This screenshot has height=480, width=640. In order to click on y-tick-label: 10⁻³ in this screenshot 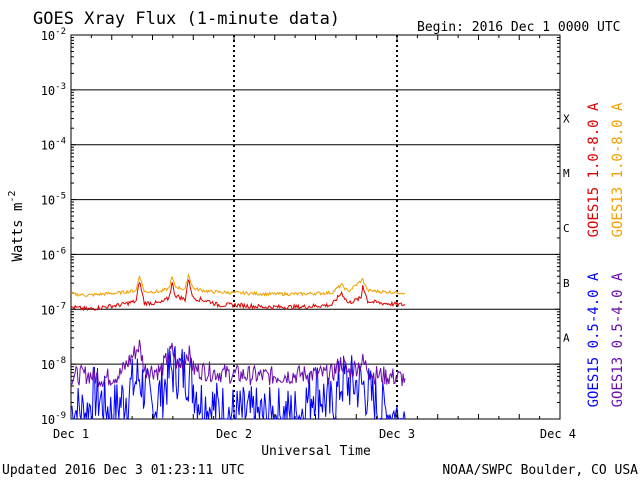, I will do `click(53, 90)`.